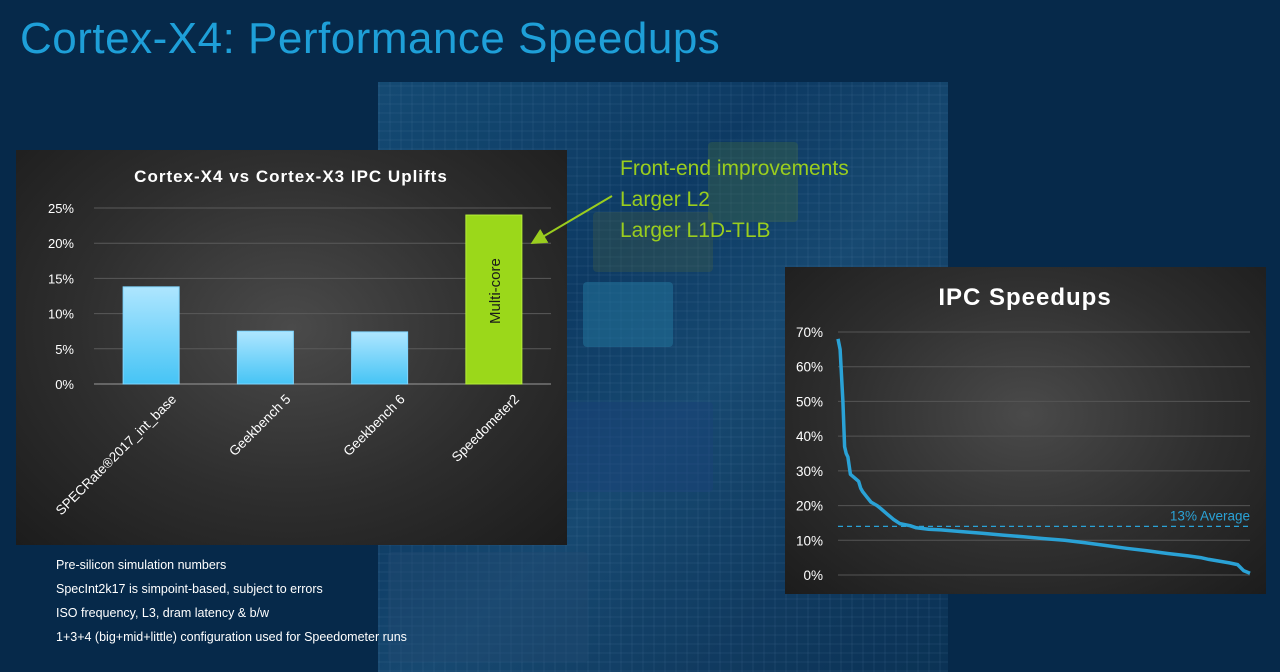  What do you see at coordinates (809, 401) in the screenshot?
I see `y-tick-label: 50%` at bounding box center [809, 401].